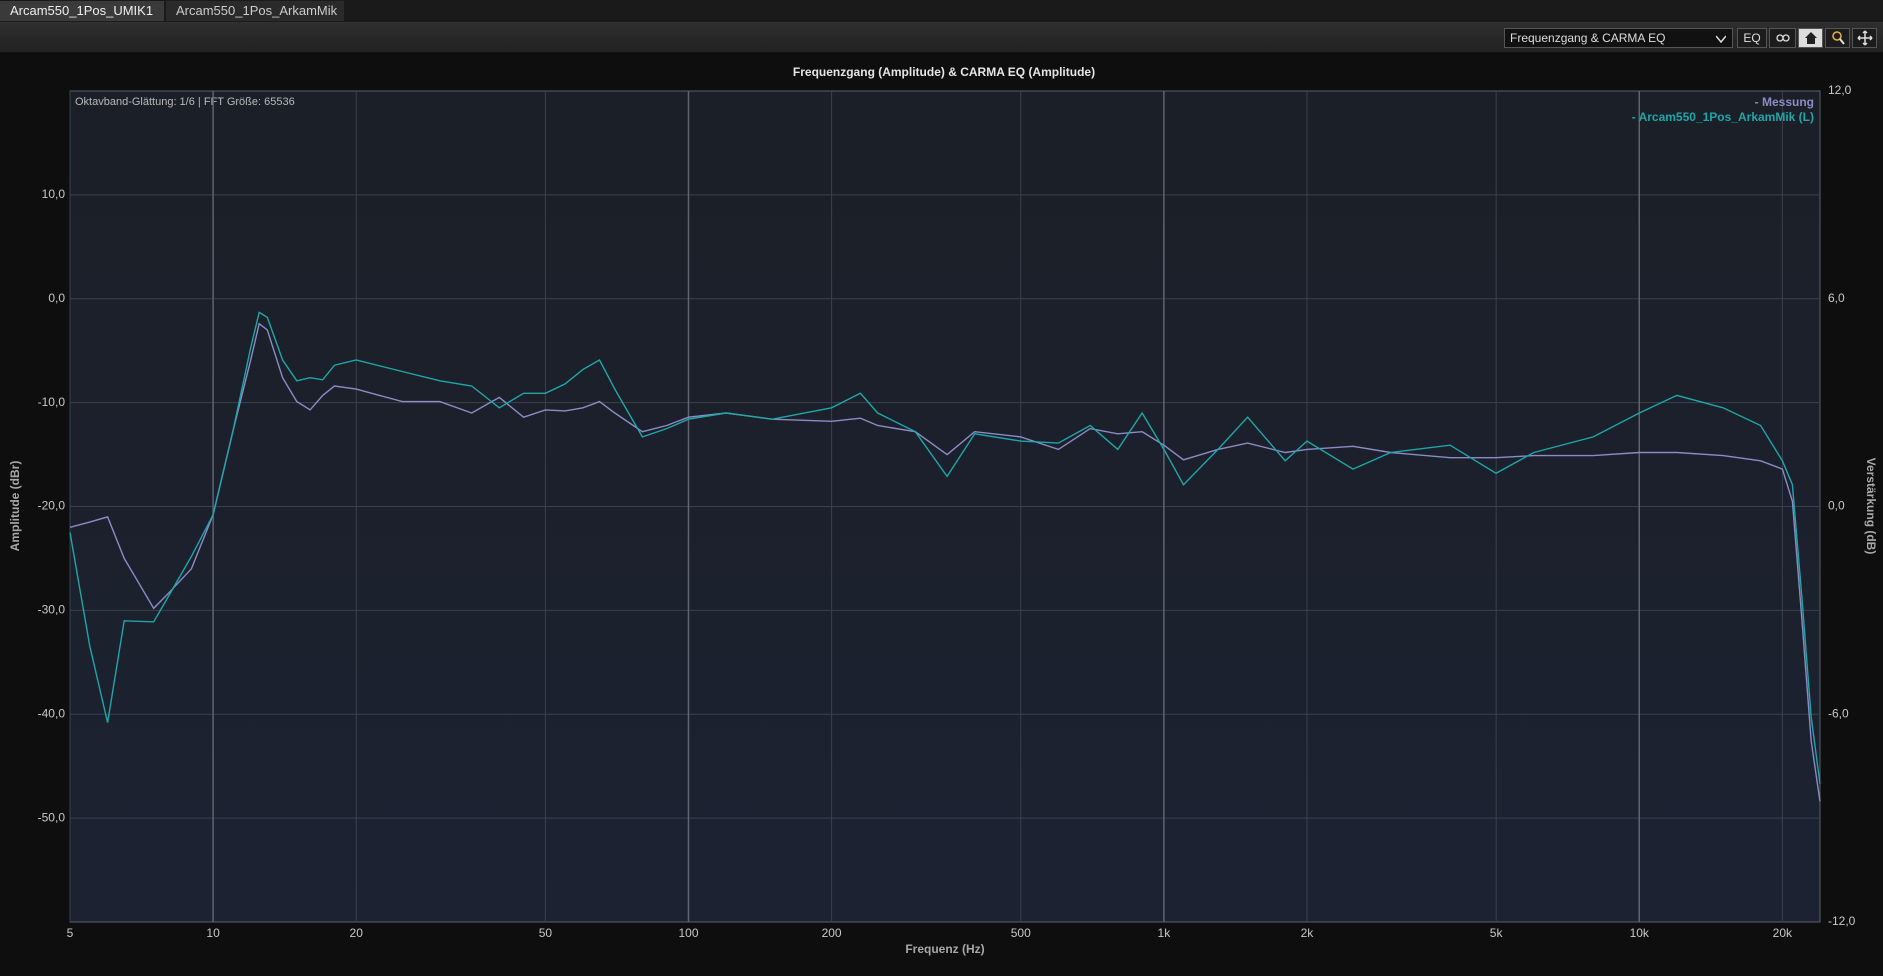  What do you see at coordinates (1784, 102) in the screenshot?
I see `legend-entry: - Messung` at bounding box center [1784, 102].